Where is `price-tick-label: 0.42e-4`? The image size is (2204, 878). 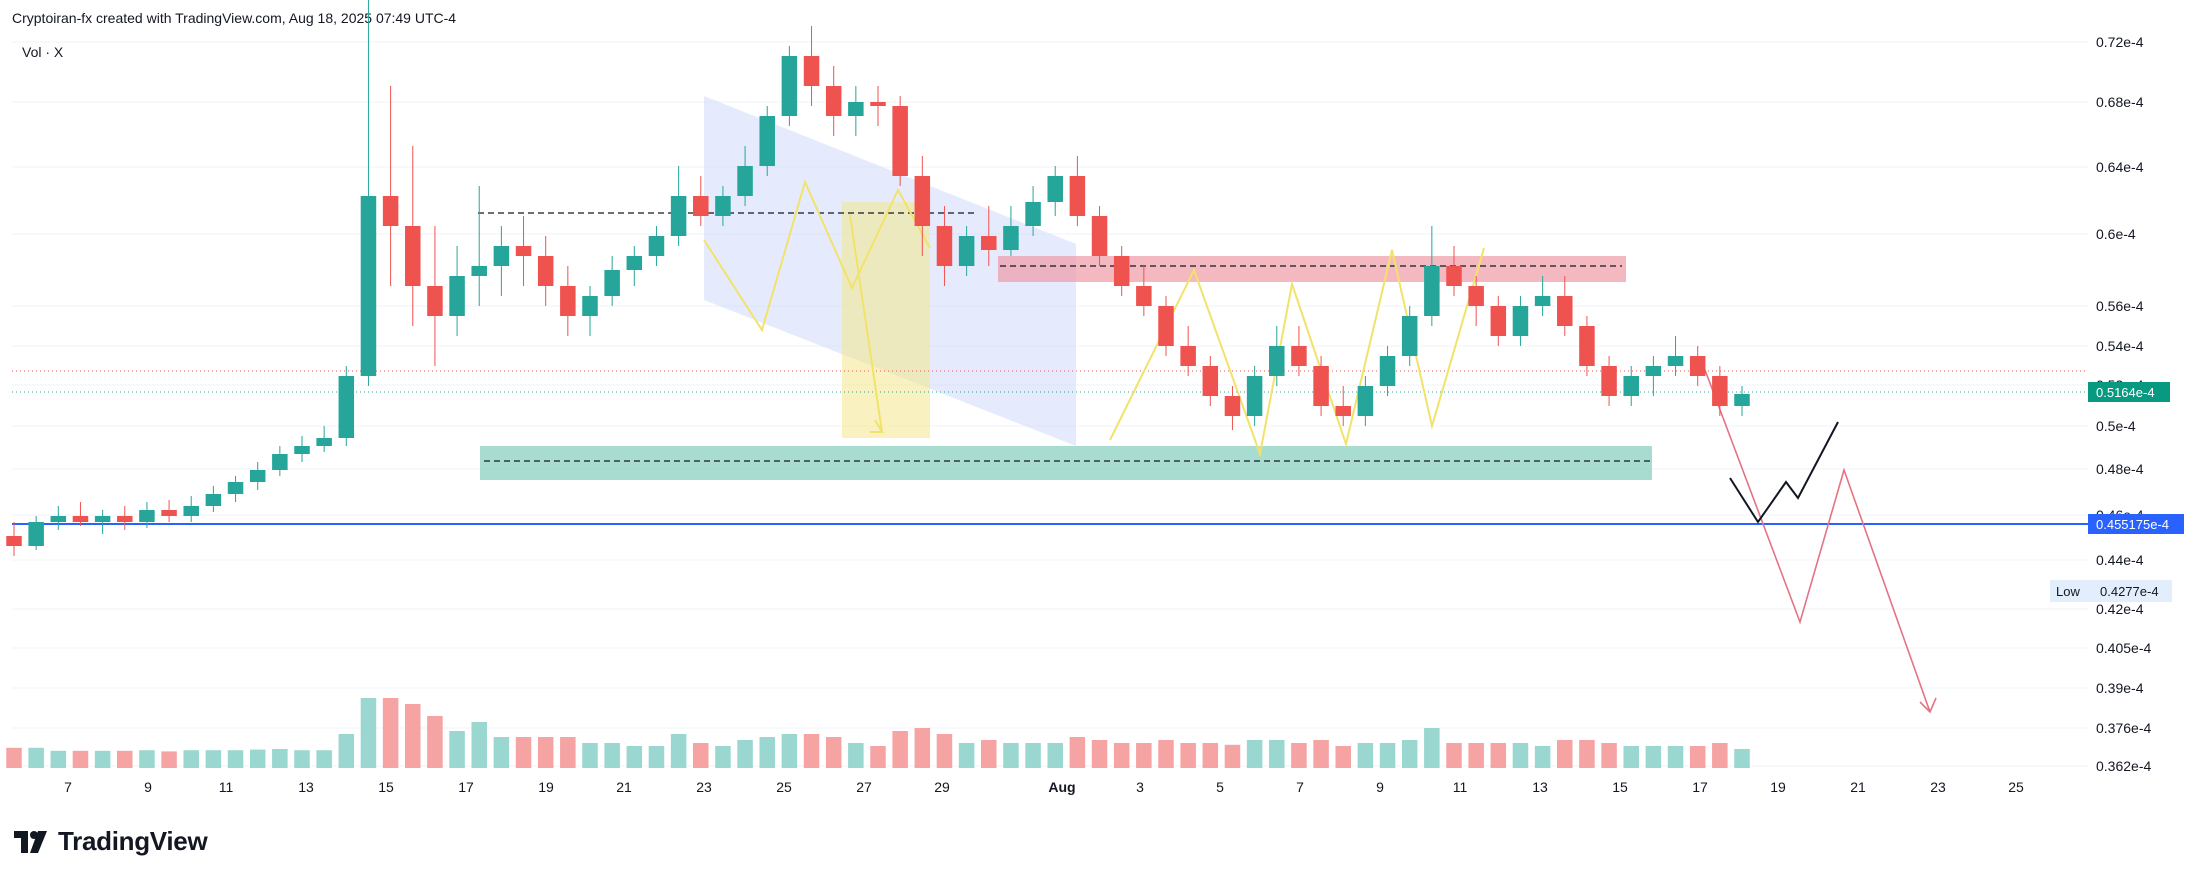 price-tick-label: 0.42e-4 is located at coordinates (2120, 609).